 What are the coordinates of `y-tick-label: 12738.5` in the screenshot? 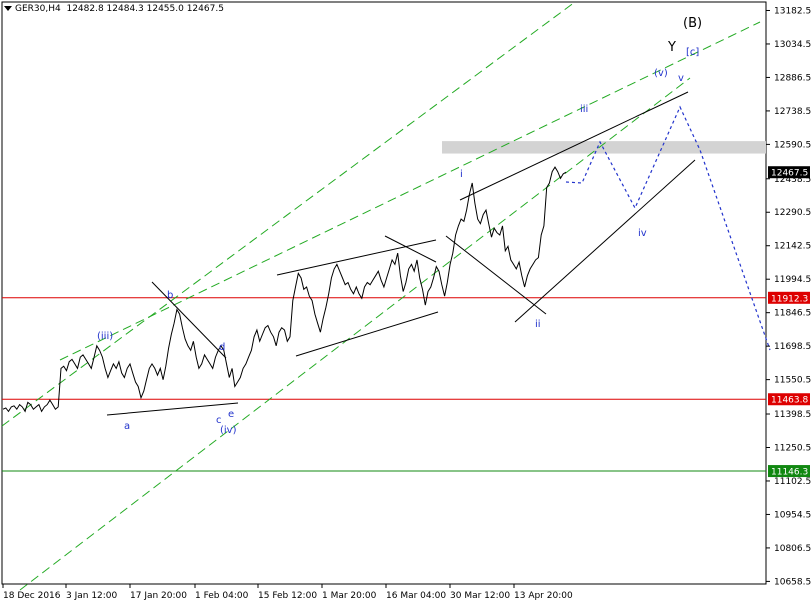 It's located at (792, 112).